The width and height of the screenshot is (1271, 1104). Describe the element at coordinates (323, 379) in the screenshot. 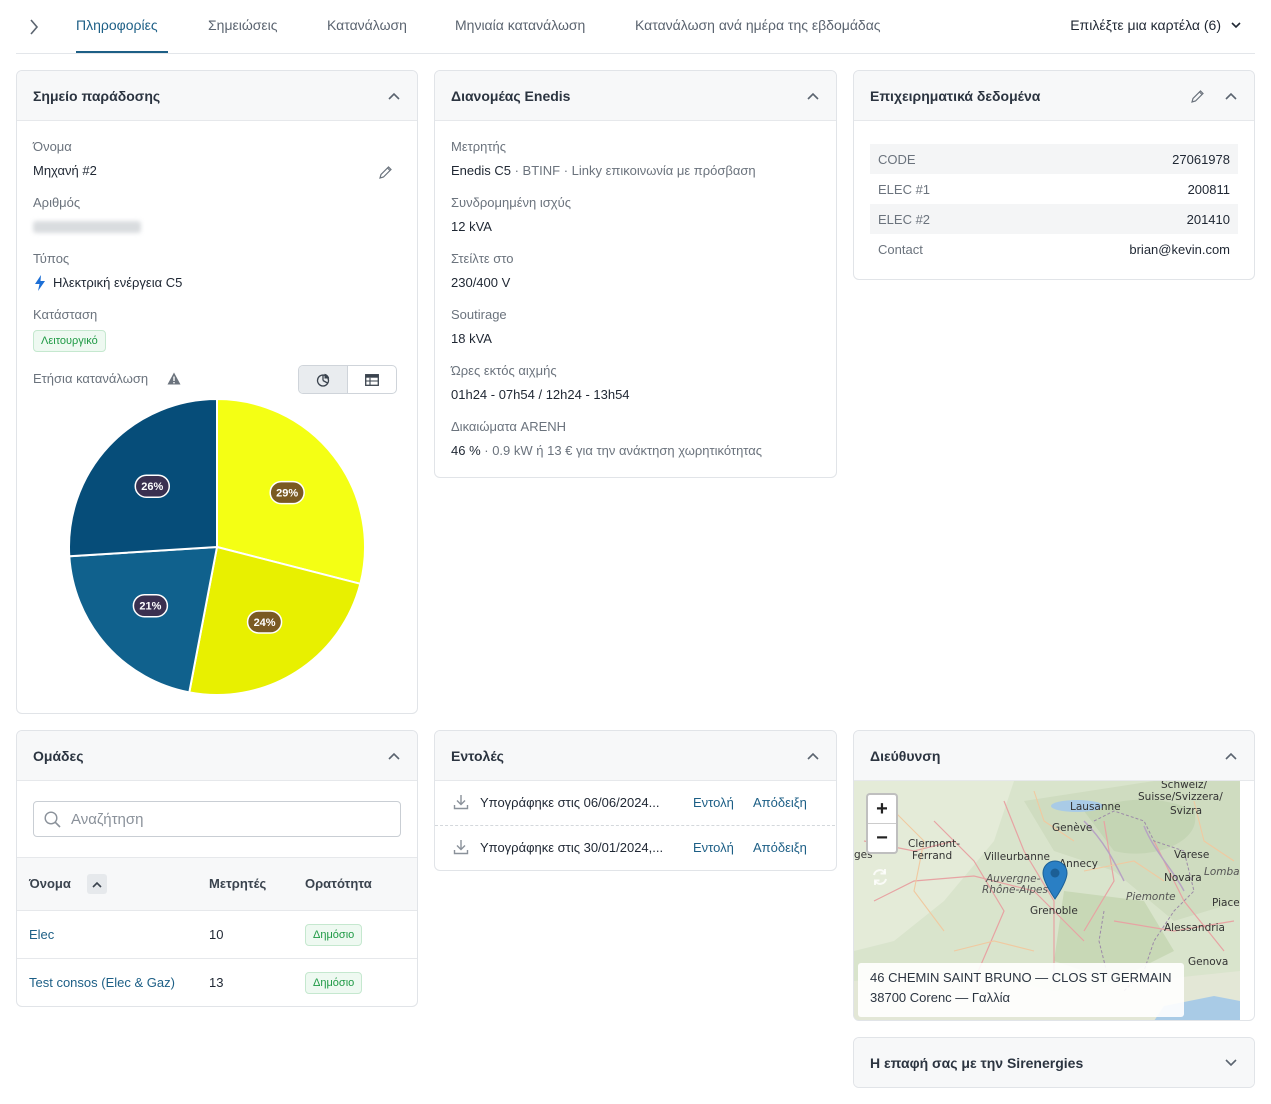

I see `pie-view-button` at that location.